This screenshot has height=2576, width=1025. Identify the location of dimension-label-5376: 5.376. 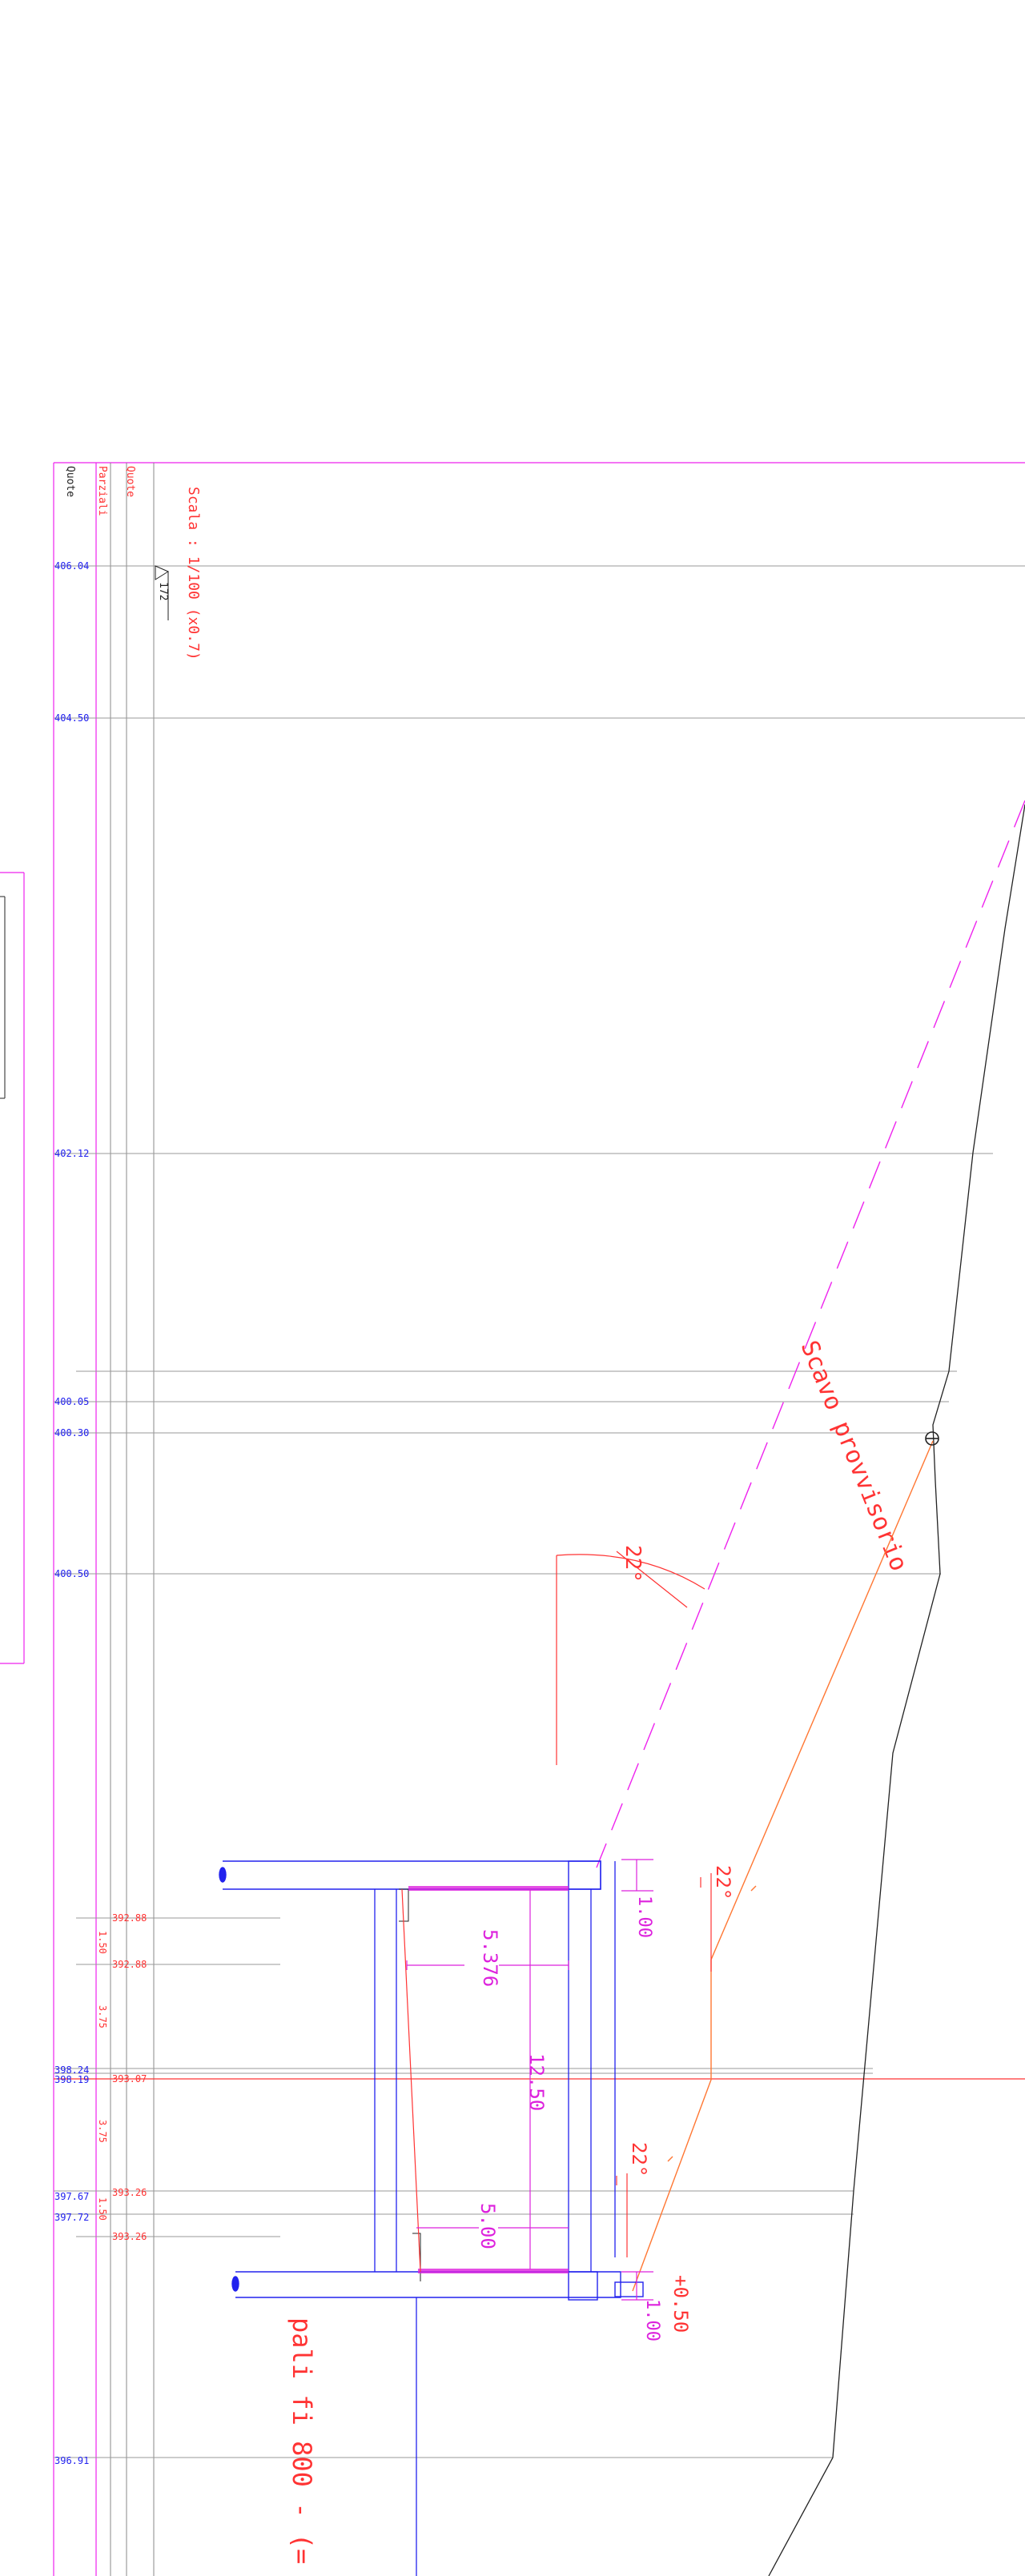
(490, 1958).